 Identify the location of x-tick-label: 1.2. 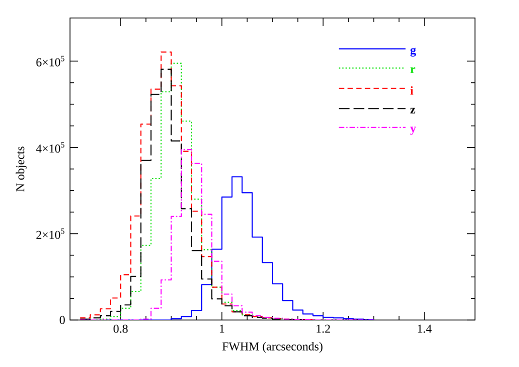
(323, 328).